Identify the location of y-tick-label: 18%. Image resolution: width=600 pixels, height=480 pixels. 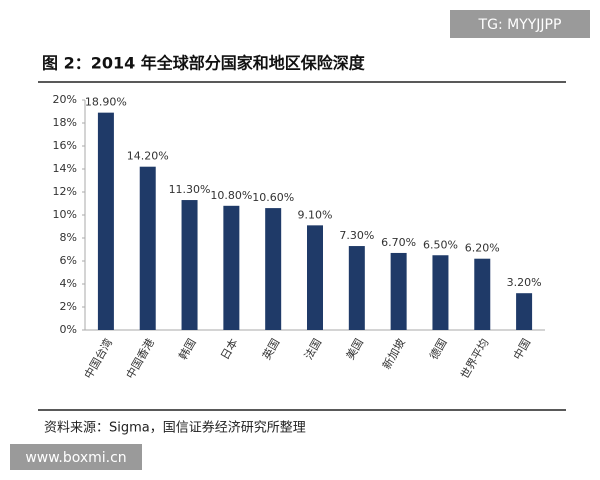
(65, 122).